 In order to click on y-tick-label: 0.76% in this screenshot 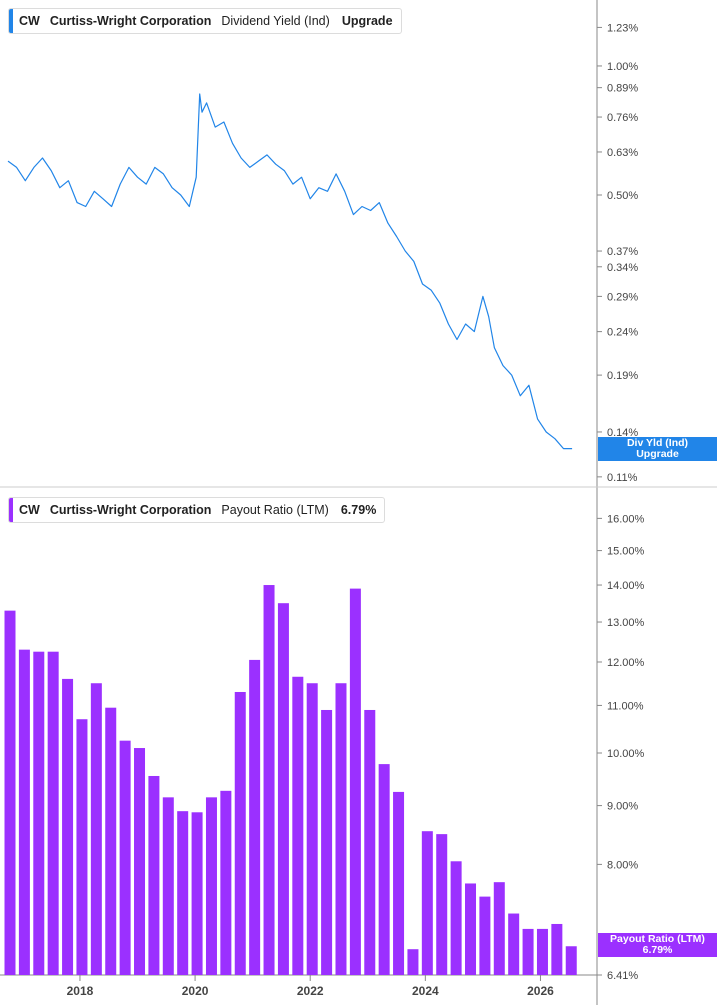, I will do `click(622, 118)`.